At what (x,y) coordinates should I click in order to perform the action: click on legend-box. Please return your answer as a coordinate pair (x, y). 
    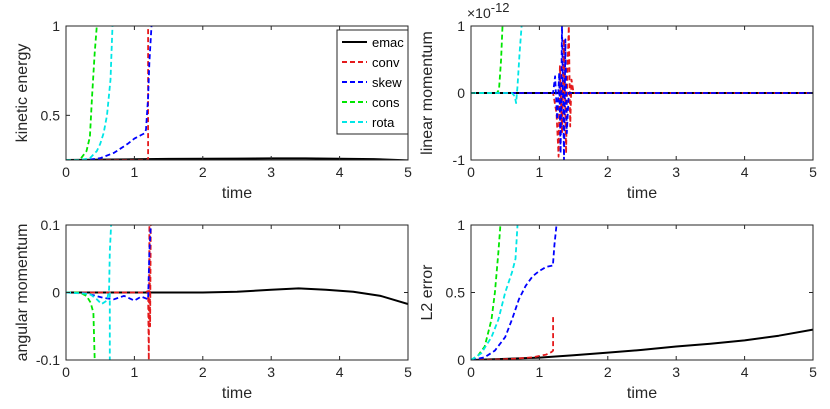
    Looking at the image, I should click on (372, 82).